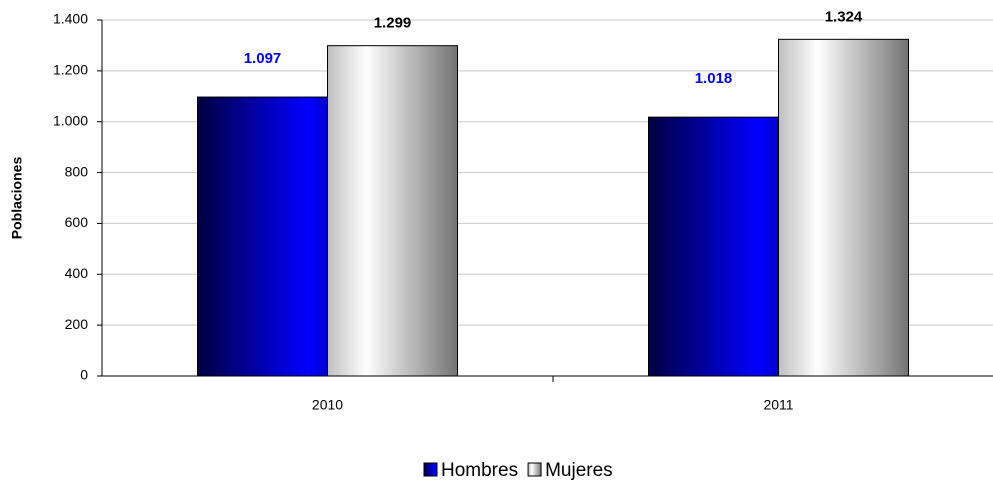 The width and height of the screenshot is (993, 484). What do you see at coordinates (77, 273) in the screenshot?
I see `y-tick-label: 400` at bounding box center [77, 273].